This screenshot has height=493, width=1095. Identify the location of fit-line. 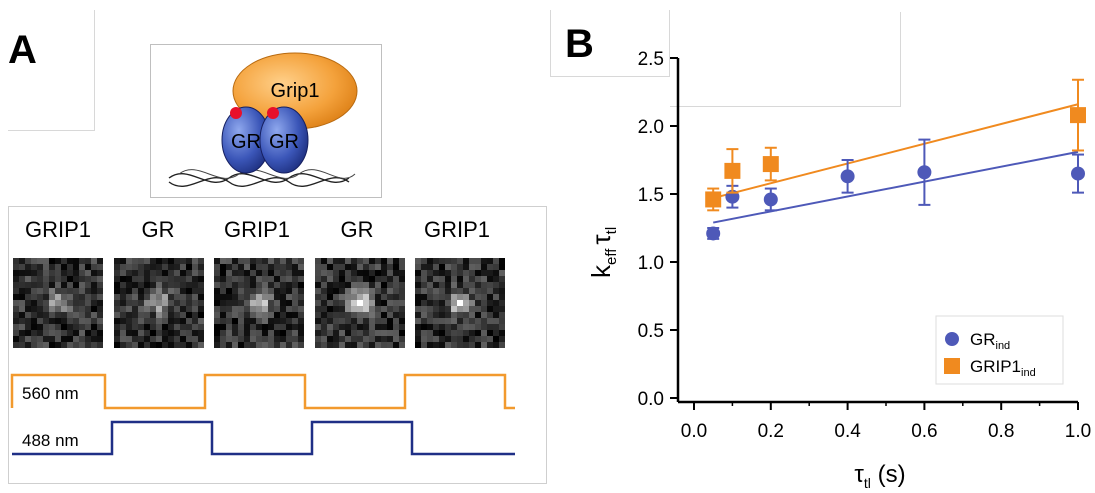
(895, 151).